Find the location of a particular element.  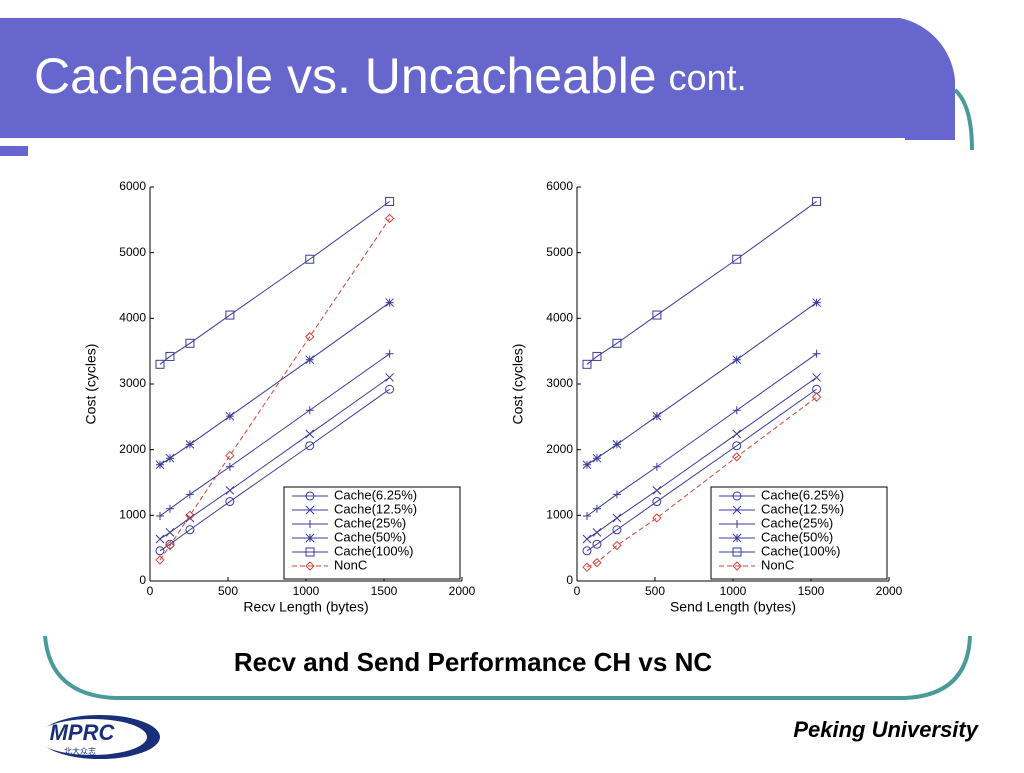

legend-box is located at coordinates (372, 533).